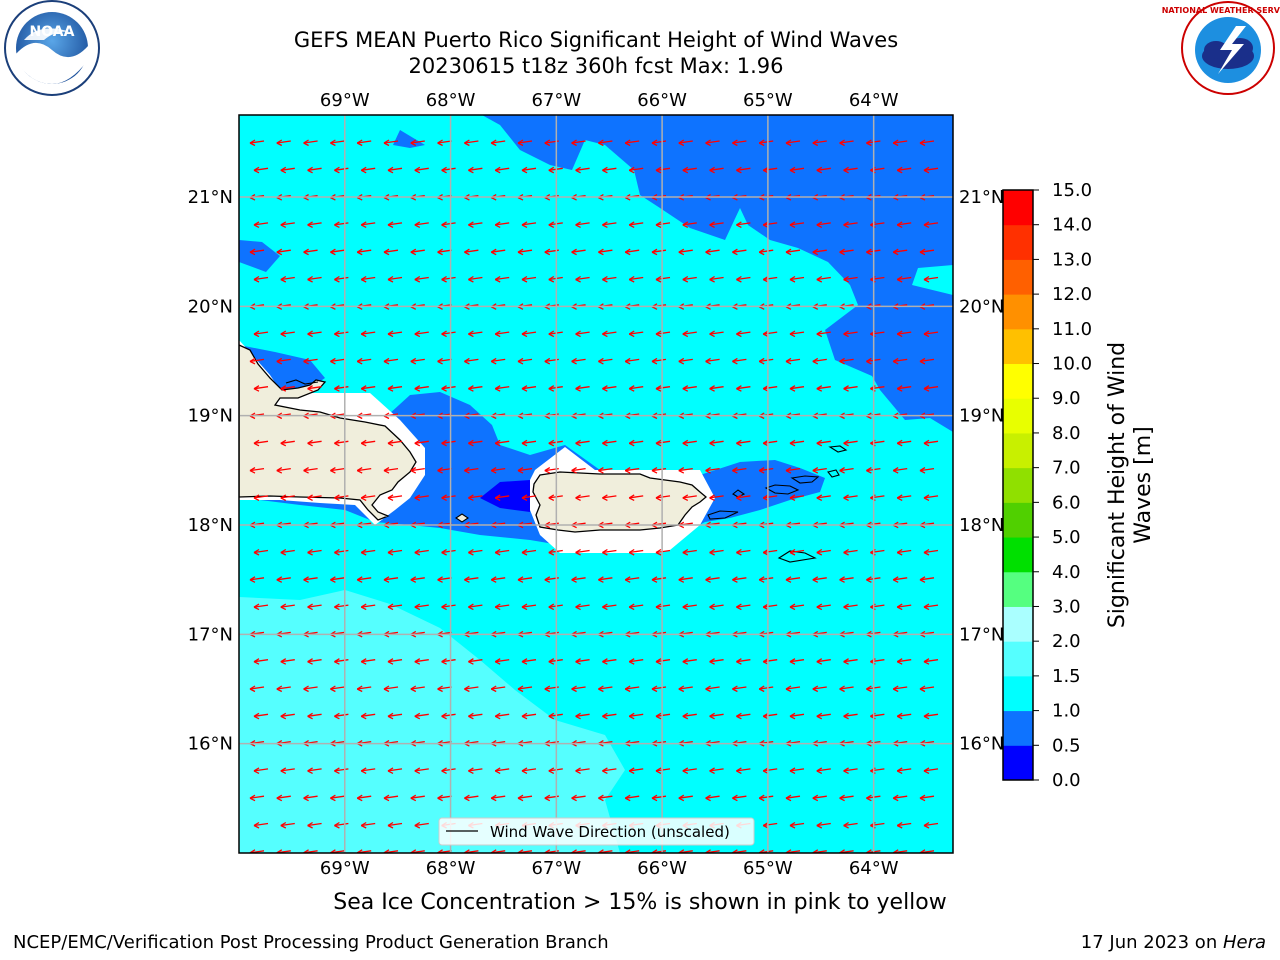 The image size is (1280, 960). Describe the element at coordinates (210, 197) in the screenshot. I see `lat-label-left: 21°N` at that location.